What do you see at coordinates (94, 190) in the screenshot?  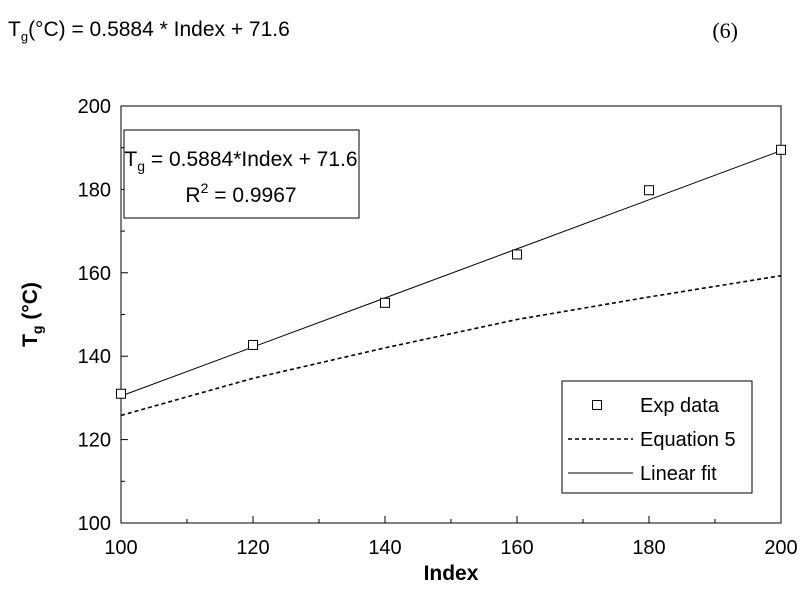 I see `y-tick-label: 180` at bounding box center [94, 190].